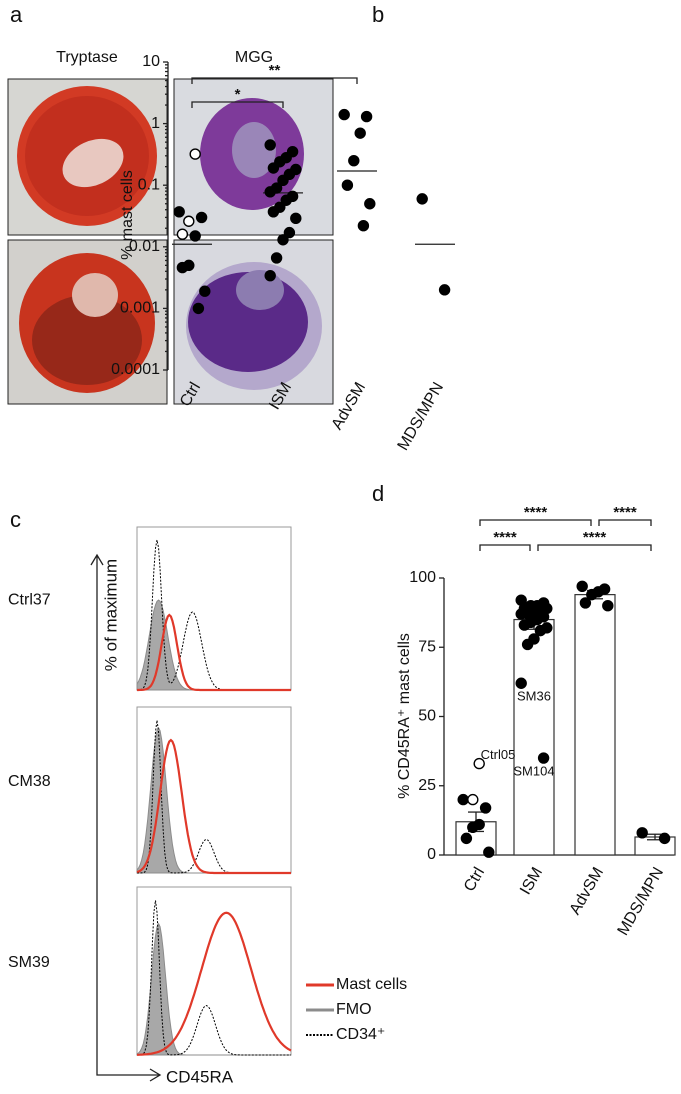 Image resolution: width=681 pixels, height=1094 pixels. What do you see at coordinates (29, 962) in the screenshot?
I see `sample-label: SM39` at bounding box center [29, 962].